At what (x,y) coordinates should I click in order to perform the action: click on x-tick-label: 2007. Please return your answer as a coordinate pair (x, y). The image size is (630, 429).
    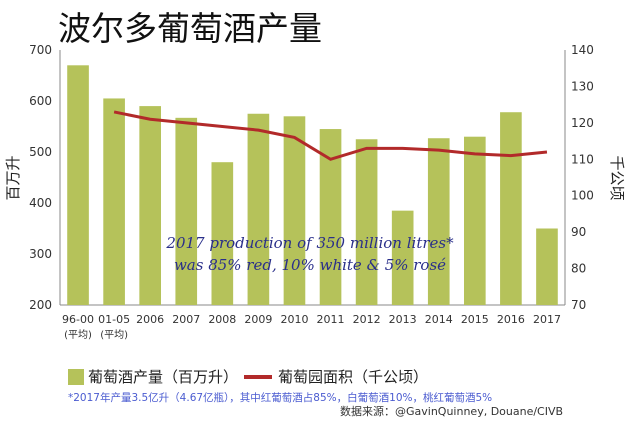
    Looking at the image, I should click on (186, 319).